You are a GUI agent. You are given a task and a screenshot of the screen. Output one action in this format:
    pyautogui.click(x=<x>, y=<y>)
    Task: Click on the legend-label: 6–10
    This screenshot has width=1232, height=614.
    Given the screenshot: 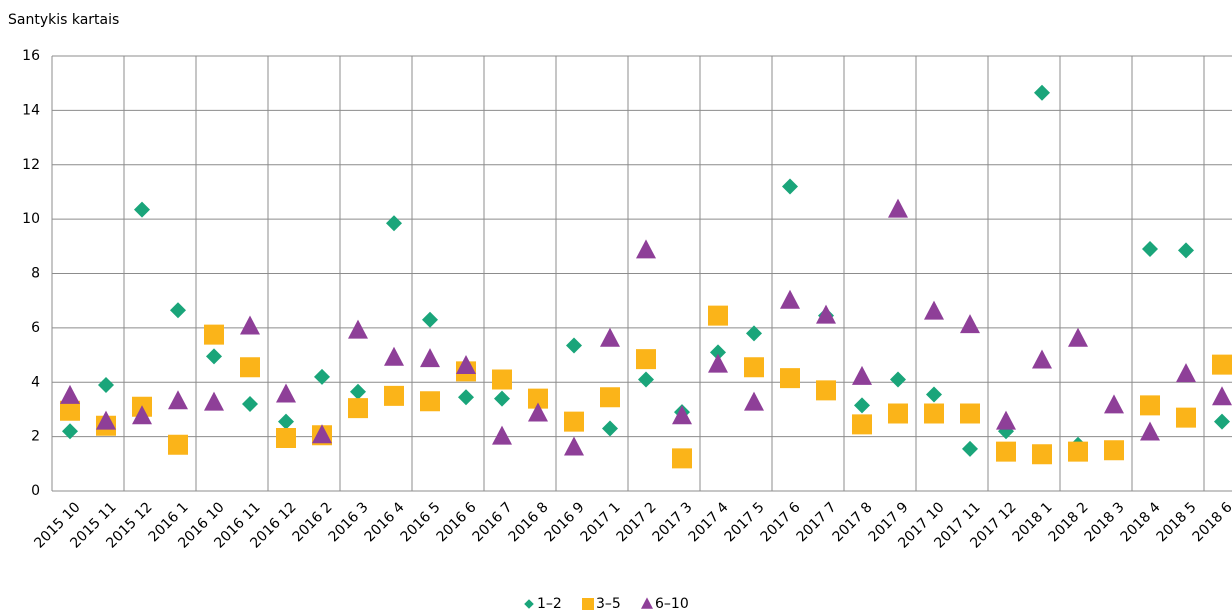 What is the action you would take?
    pyautogui.click(x=672, y=604)
    